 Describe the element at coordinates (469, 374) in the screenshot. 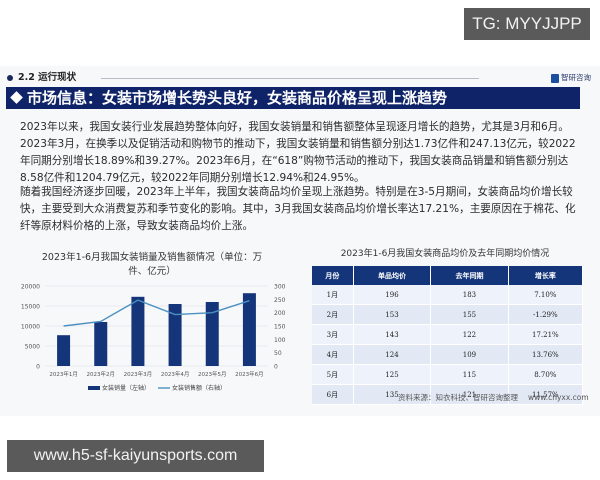

I see `table-cell: 115` at that location.